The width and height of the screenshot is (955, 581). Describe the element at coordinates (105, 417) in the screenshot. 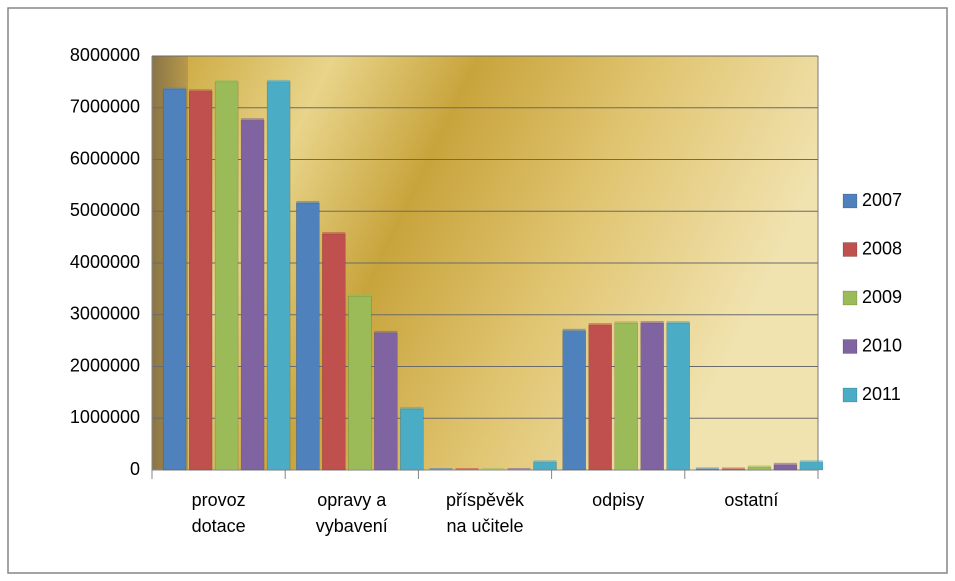

I see `y-tick-label: 1000000` at that location.